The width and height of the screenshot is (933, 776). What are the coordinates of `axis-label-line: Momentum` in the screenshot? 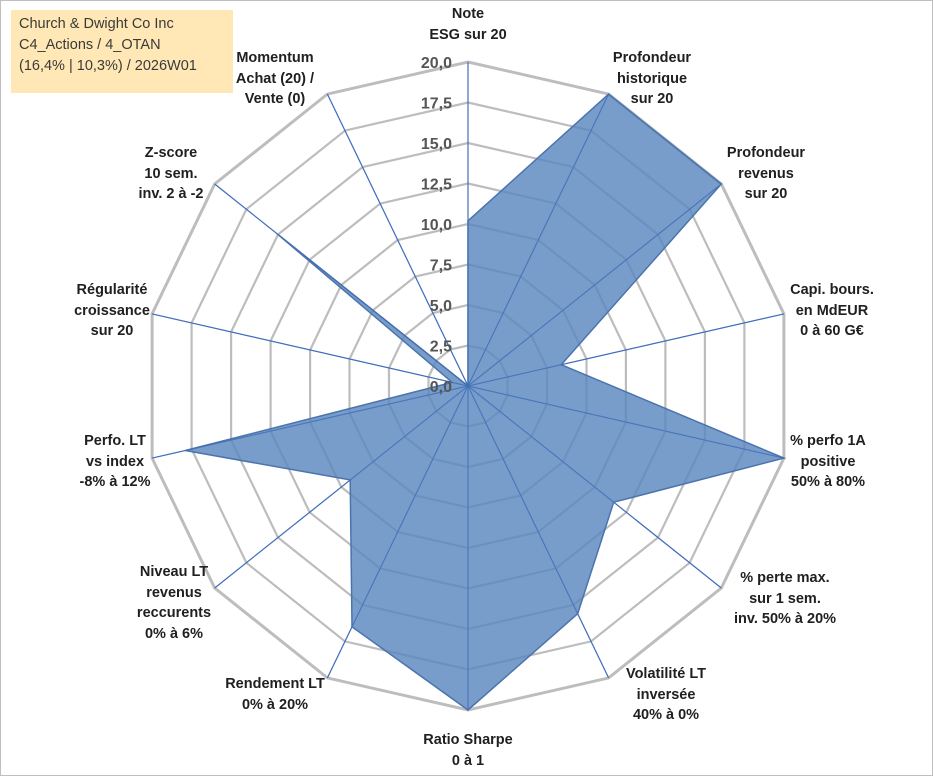 It's located at (275, 58).